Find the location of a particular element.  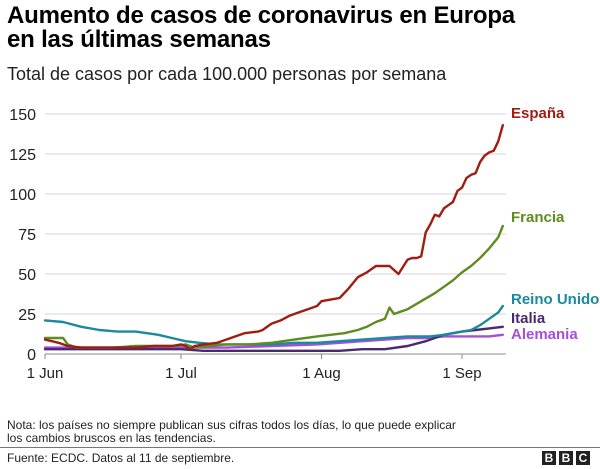

bbc-logo: B B C is located at coordinates (566, 458).